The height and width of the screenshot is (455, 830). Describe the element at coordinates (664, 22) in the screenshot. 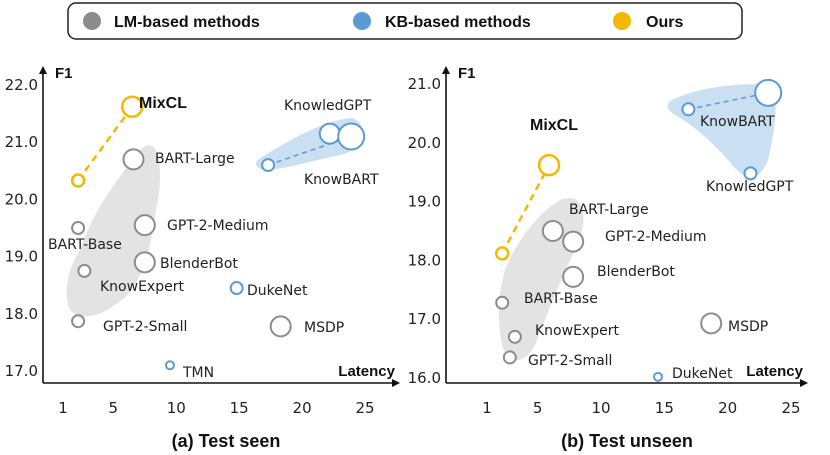

I see `legend-label-ours: Ours` at that location.